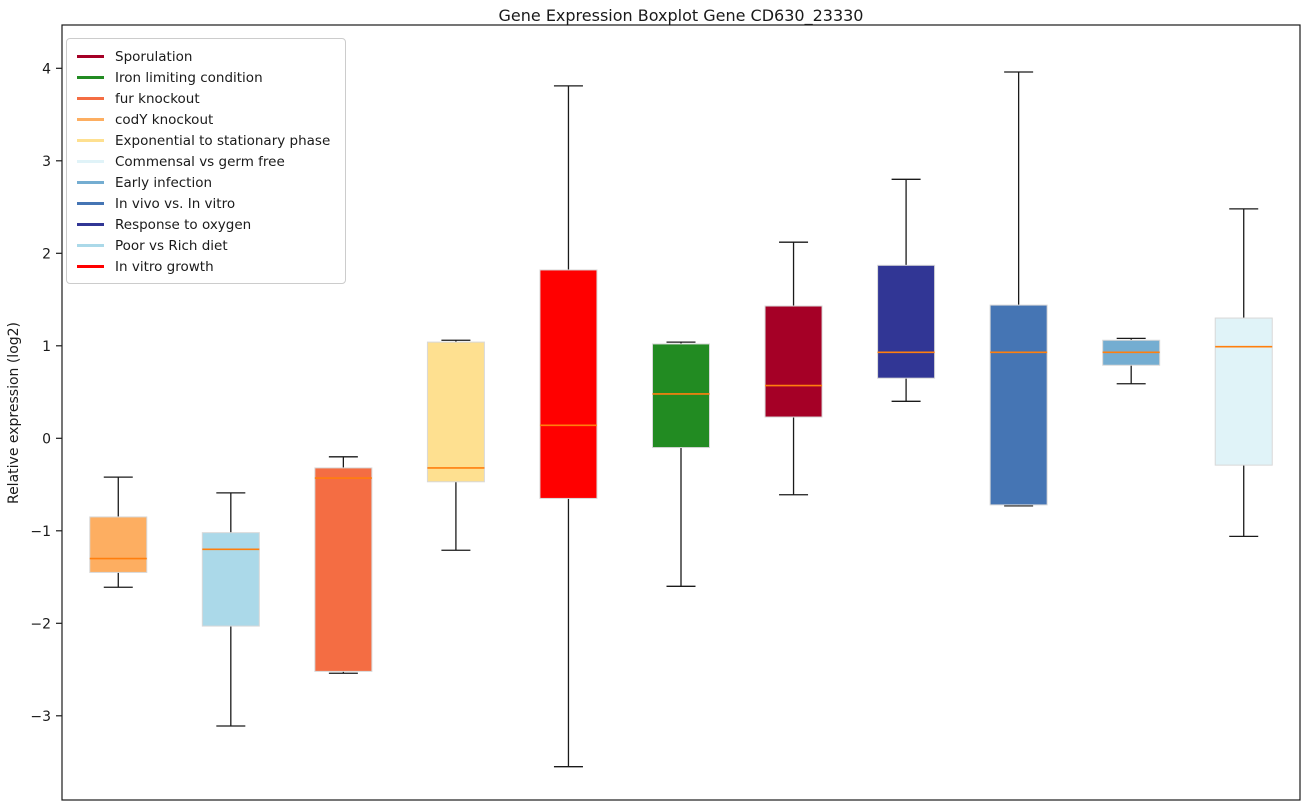 This screenshot has width=1309, height=812. I want to click on legend-swatch-iron-limiting-condition, so click(90, 77).